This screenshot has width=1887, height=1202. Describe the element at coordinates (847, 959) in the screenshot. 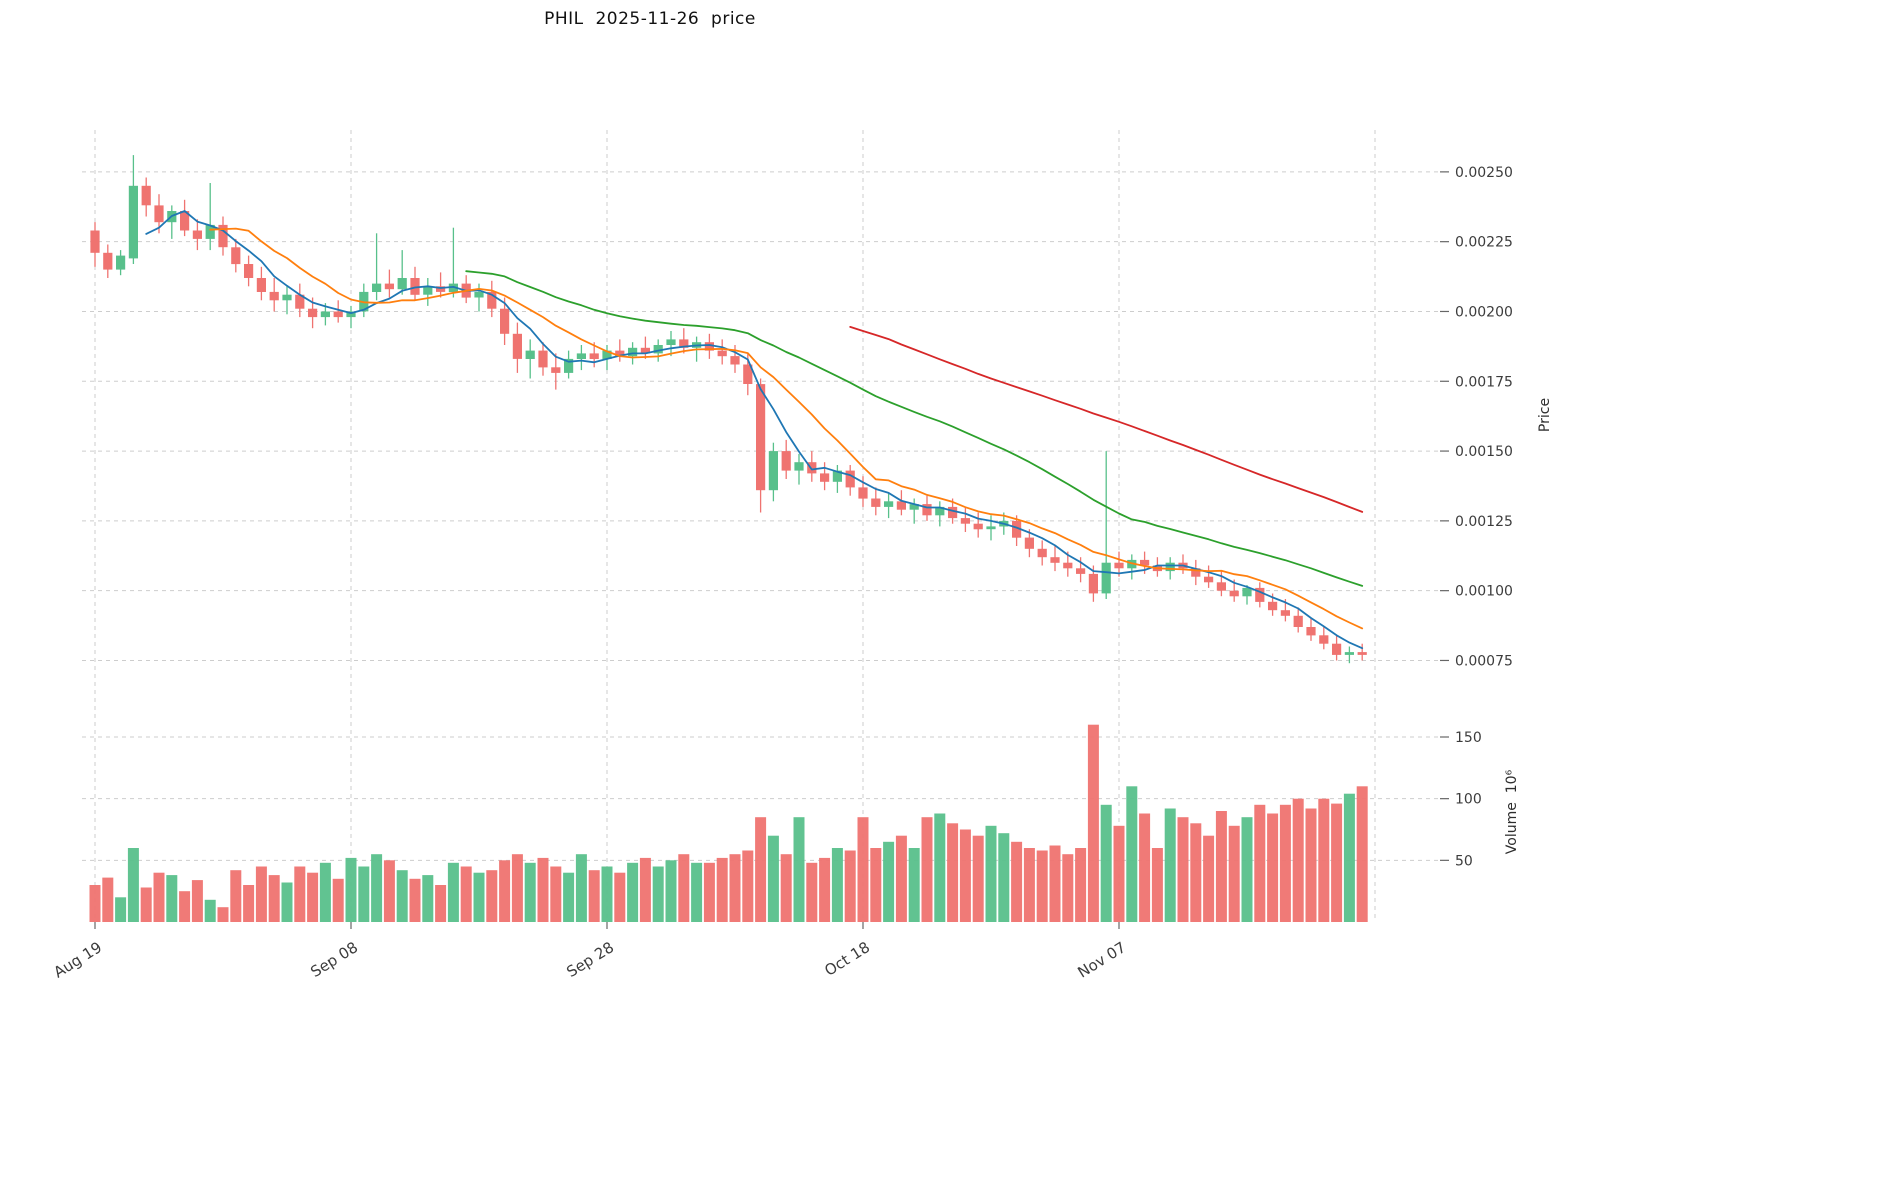

I see `date-tick-label: Oct 18` at that location.